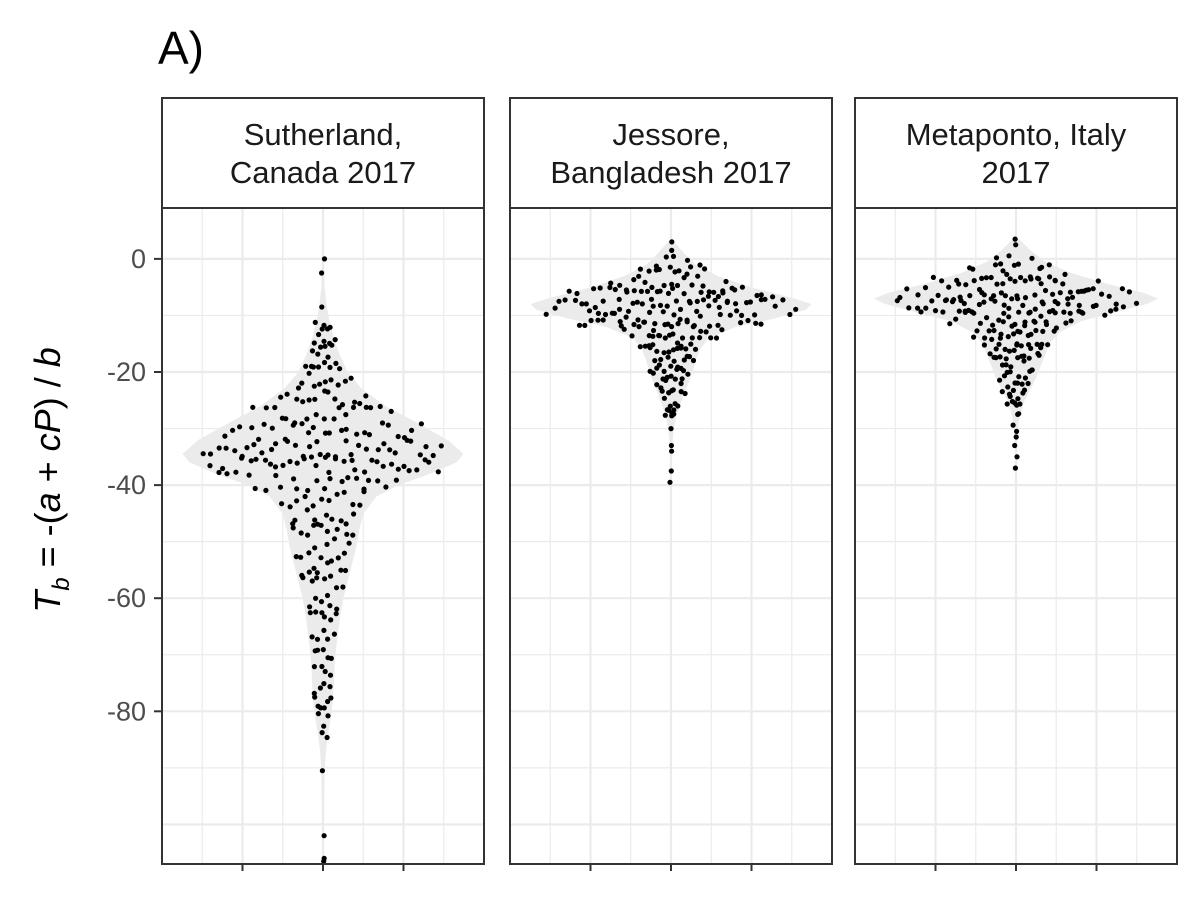  Describe the element at coordinates (323, 134) in the screenshot. I see `facet-strip-label: Sutherland,` at that location.